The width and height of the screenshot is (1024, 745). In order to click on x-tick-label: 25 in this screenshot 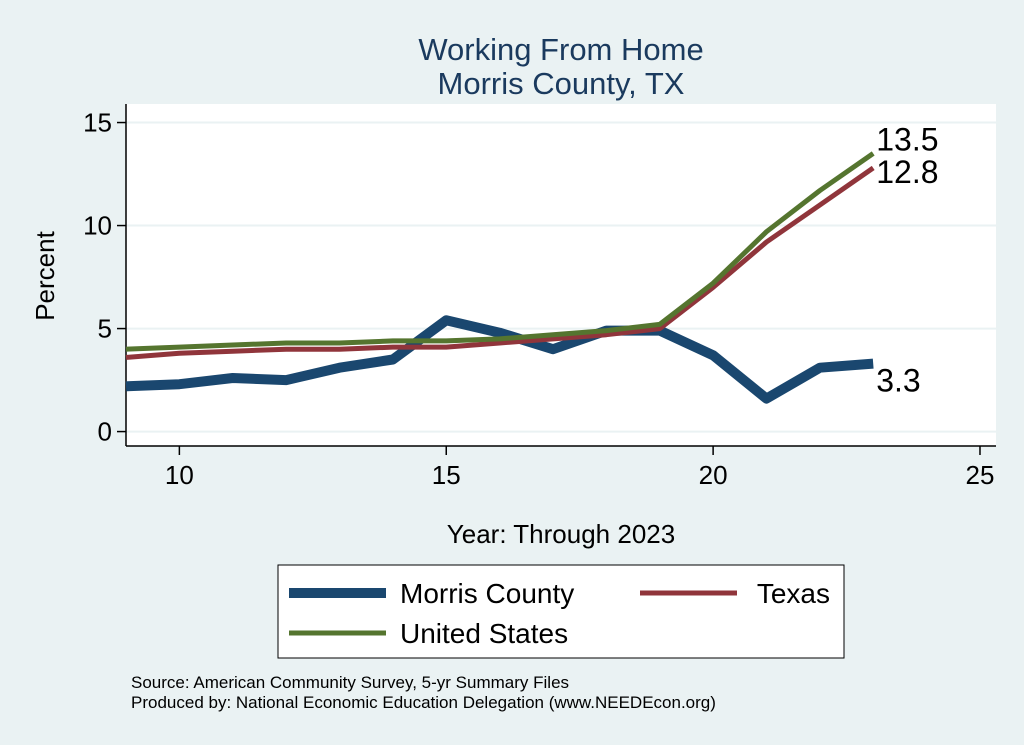, I will do `click(980, 475)`.